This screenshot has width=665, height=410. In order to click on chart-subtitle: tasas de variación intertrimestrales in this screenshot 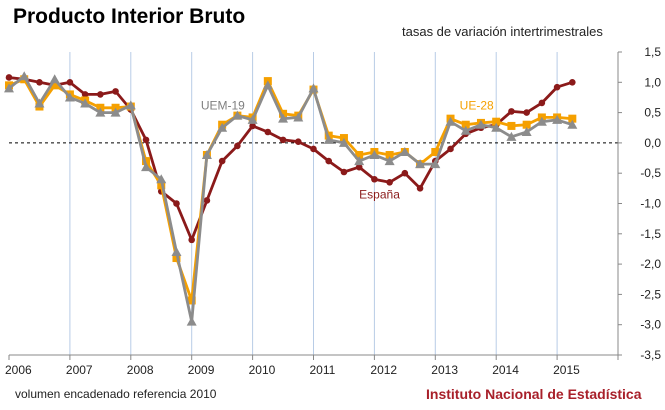, I will do `click(502, 31)`.